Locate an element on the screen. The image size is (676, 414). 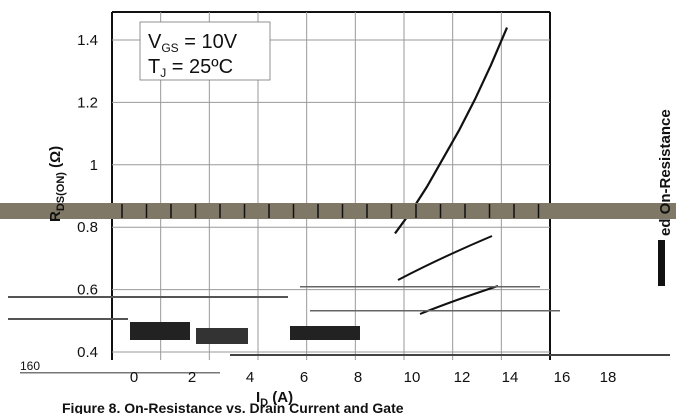
x-tick-label: 8 is located at coordinates (358, 377).